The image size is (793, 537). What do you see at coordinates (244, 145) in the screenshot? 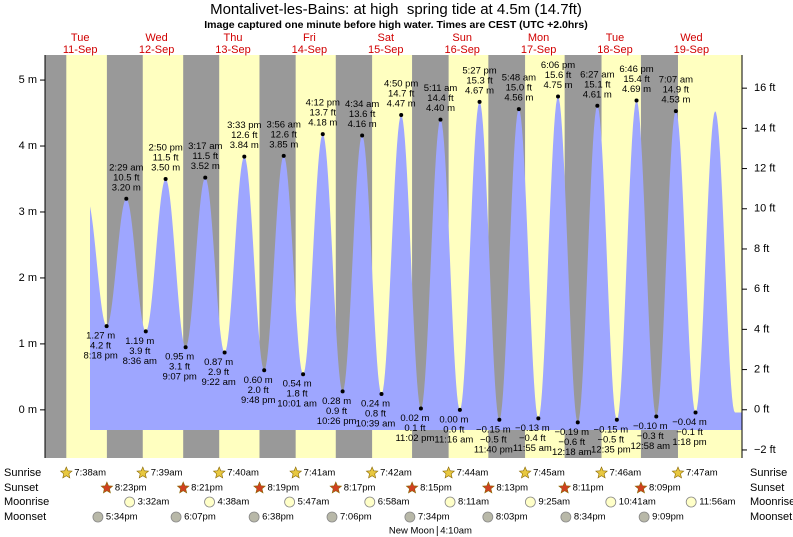
I see `tide-m: 3.84 m` at bounding box center [244, 145].